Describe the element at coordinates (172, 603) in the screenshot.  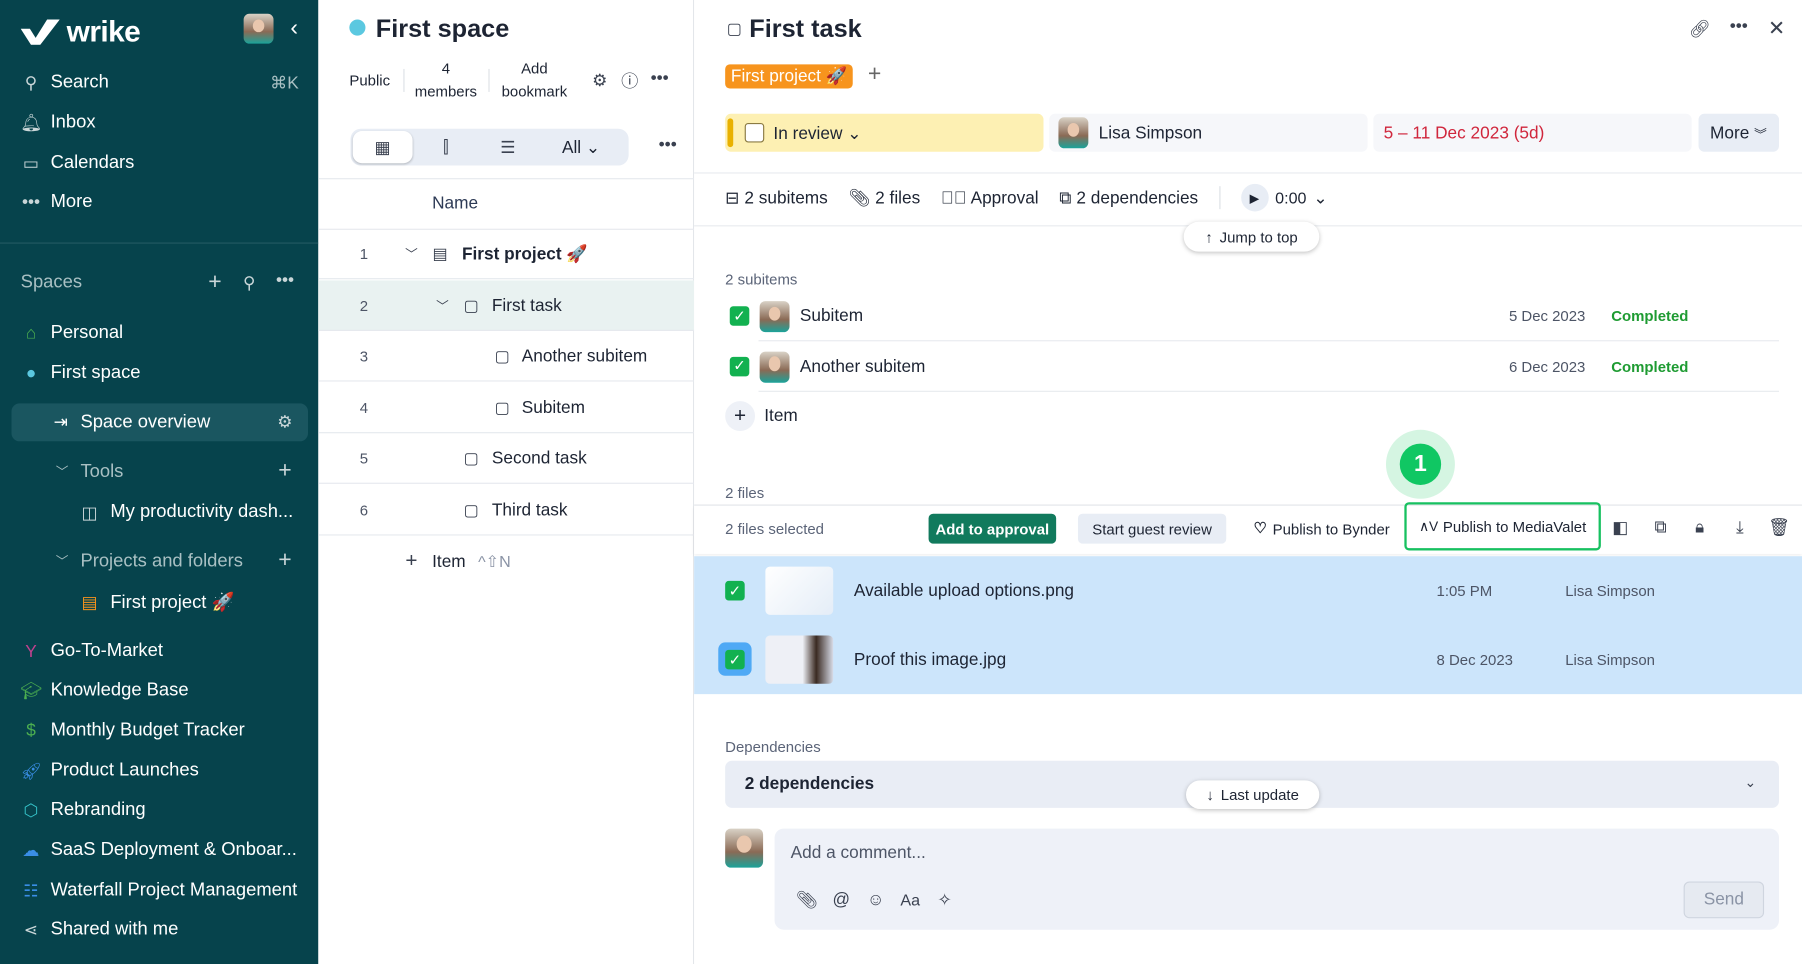
I see `project-first-project: First project 🚀` at that location.